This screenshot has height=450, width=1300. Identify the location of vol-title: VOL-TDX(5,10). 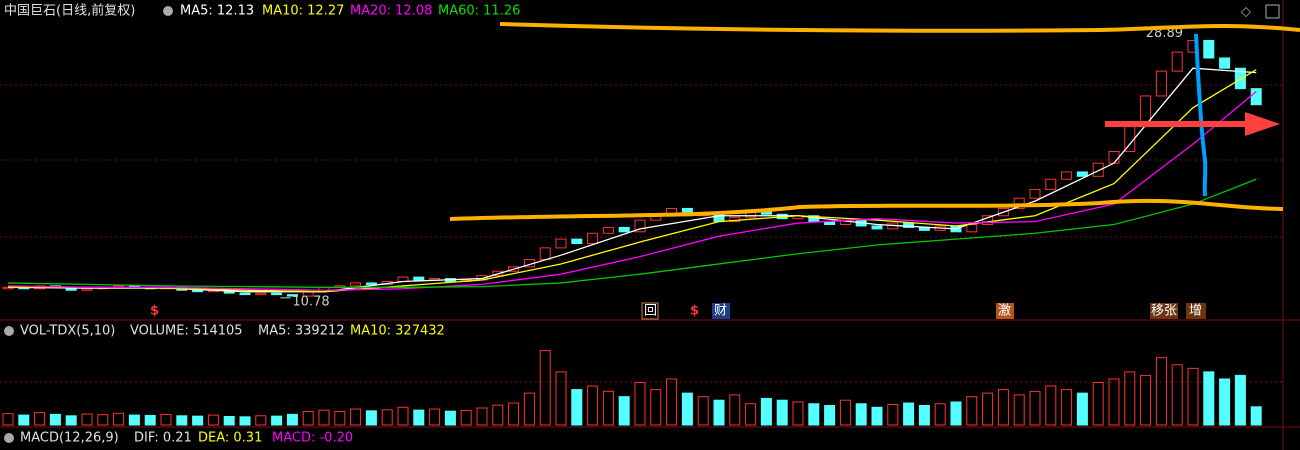
(67, 331).